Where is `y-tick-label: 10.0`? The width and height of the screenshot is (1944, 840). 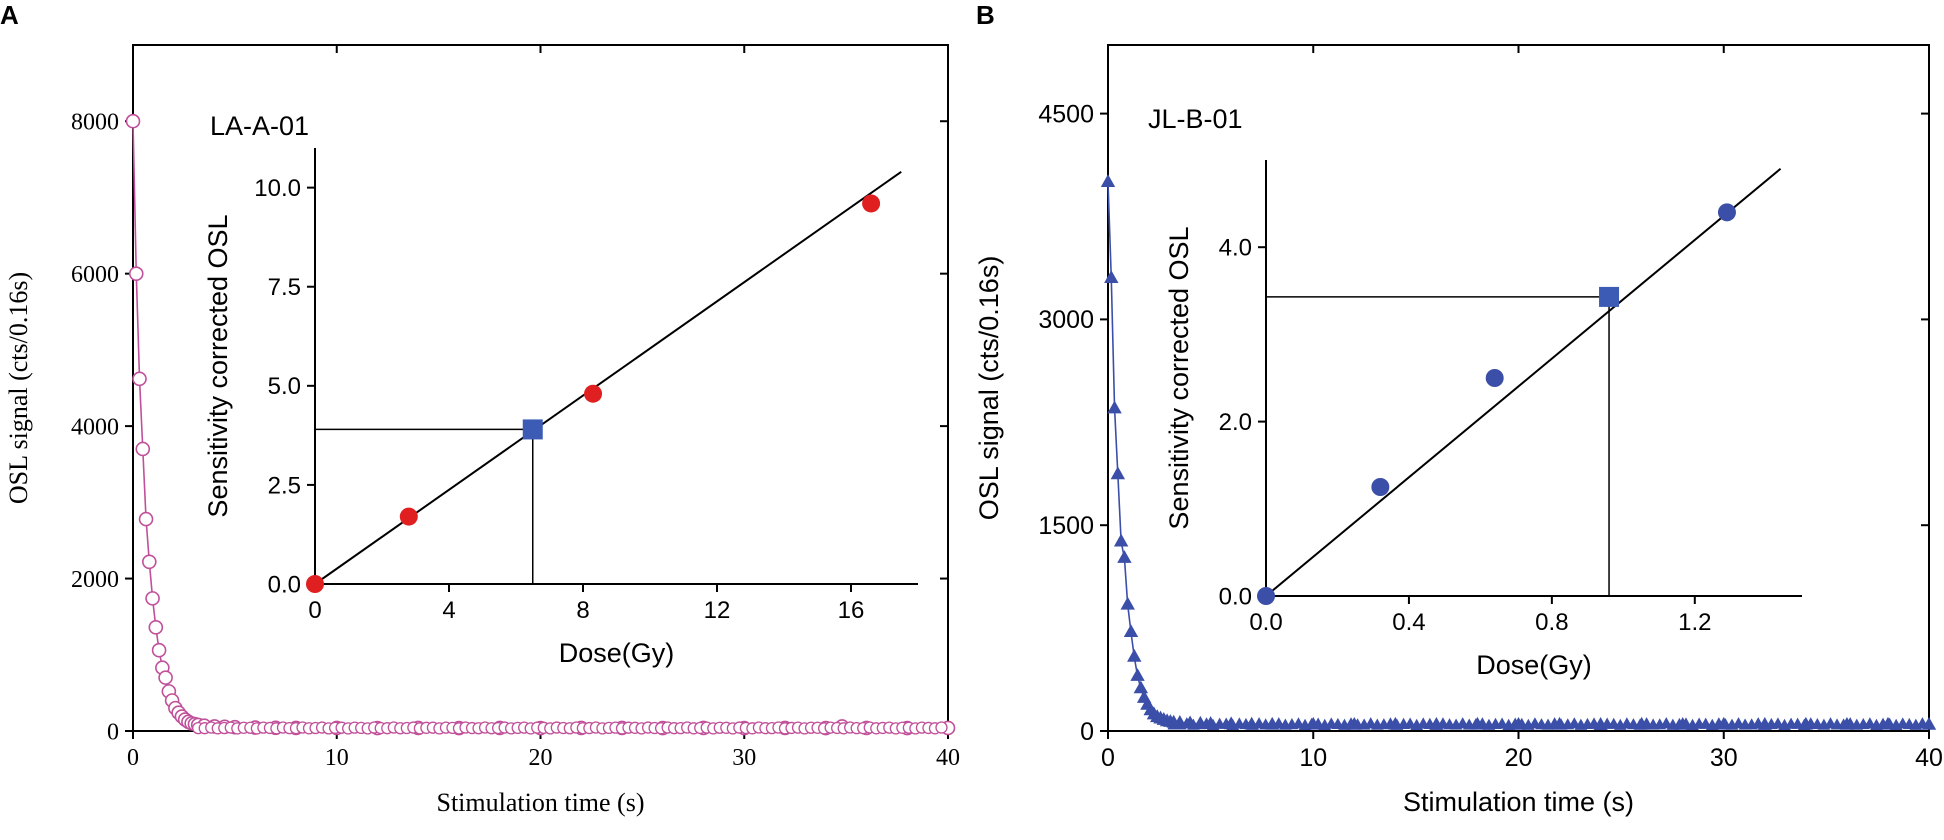
y-tick-label: 10.0 is located at coordinates (277, 188).